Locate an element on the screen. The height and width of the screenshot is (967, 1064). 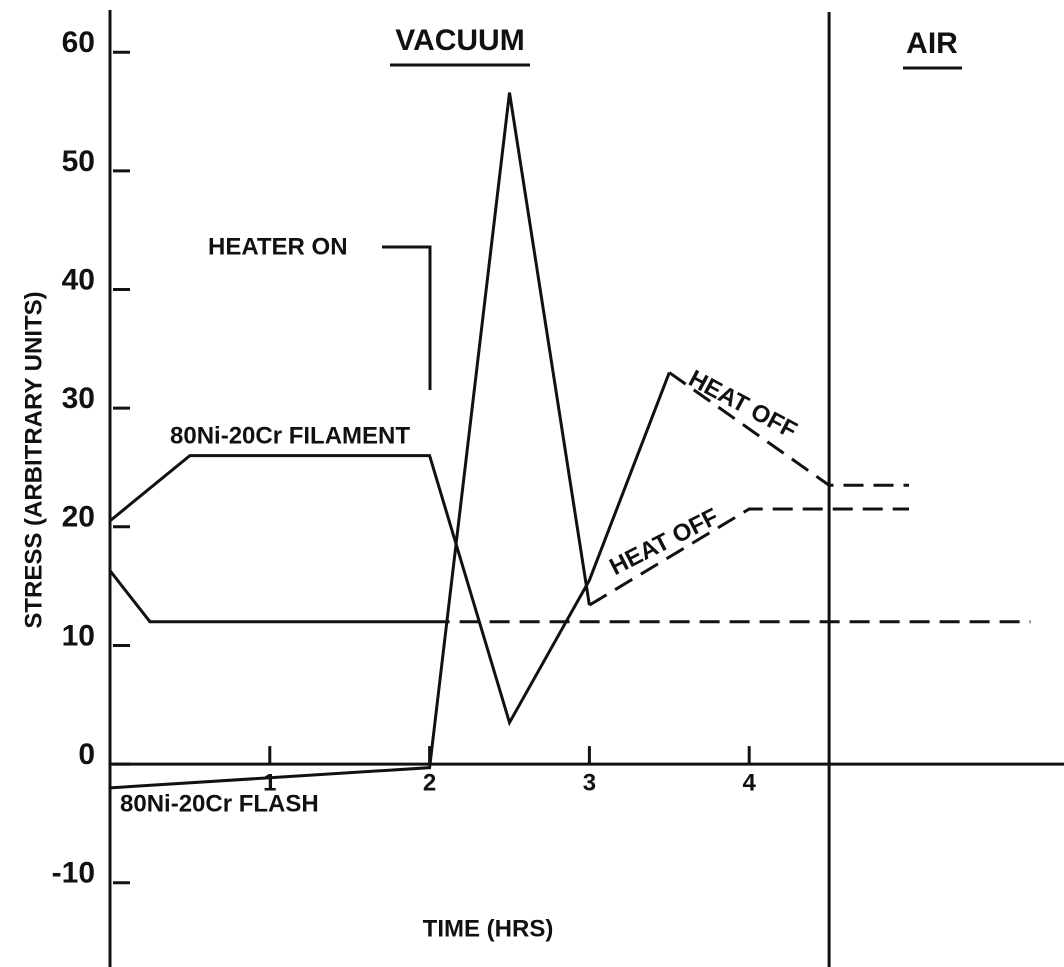
y-tick-label: 40 is located at coordinates (78, 279).